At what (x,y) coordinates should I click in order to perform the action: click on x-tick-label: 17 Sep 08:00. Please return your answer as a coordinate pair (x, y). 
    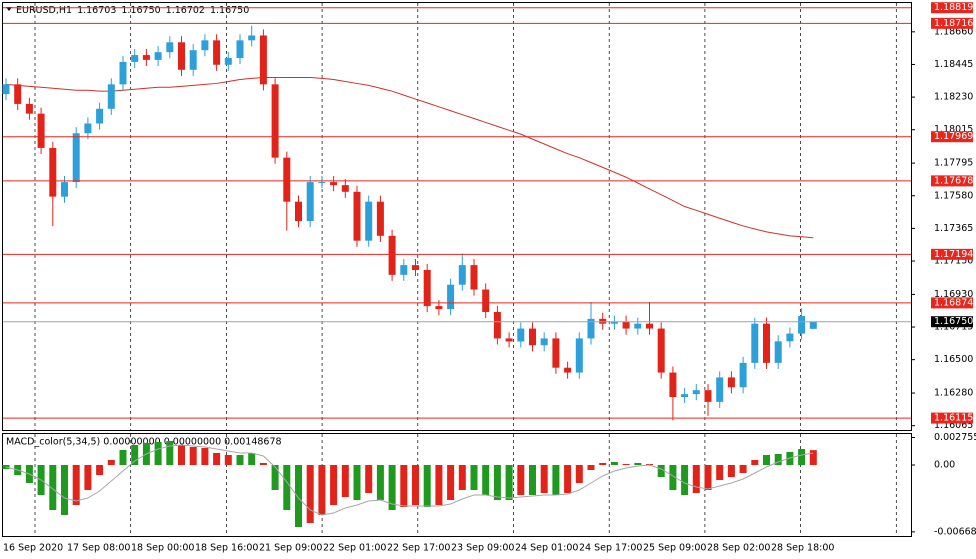
    Looking at the image, I should click on (98, 548).